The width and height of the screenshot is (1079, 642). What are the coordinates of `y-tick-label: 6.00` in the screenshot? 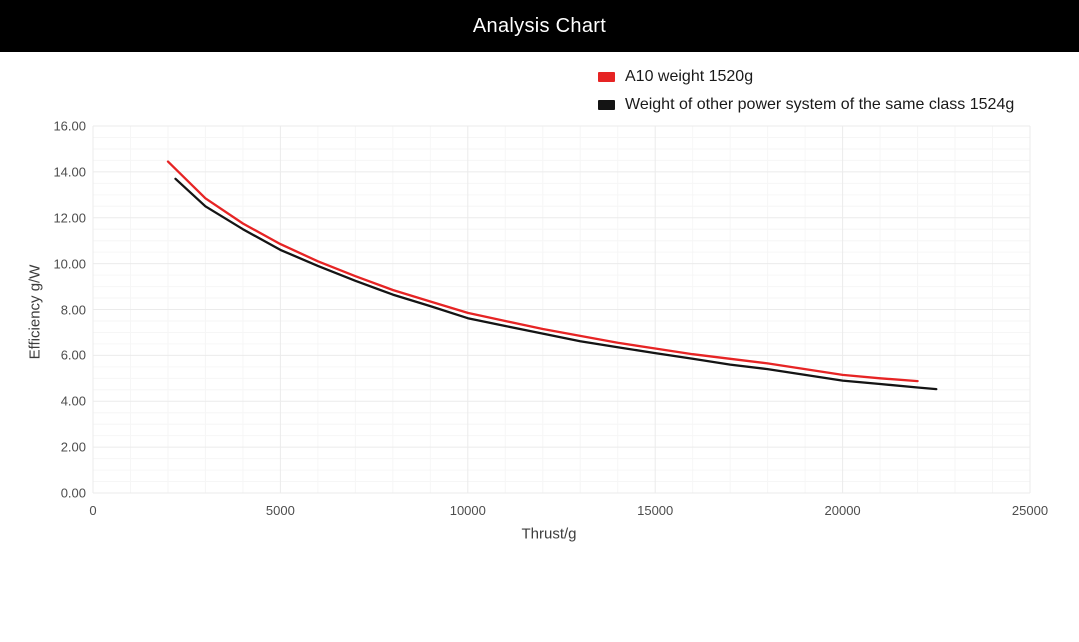 It's located at (73, 355).